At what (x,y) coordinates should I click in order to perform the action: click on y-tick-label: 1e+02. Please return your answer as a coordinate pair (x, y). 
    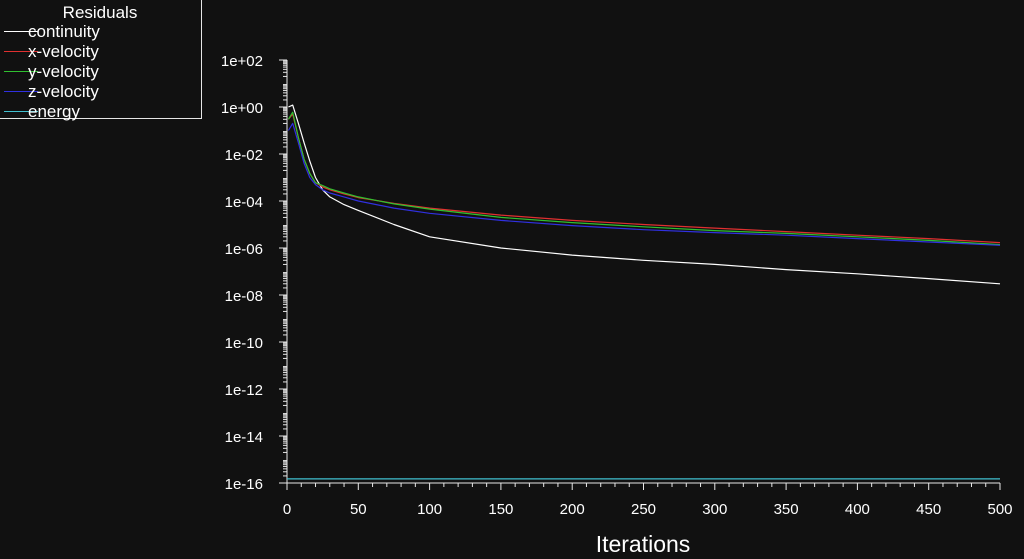
    Looking at the image, I should click on (242, 61).